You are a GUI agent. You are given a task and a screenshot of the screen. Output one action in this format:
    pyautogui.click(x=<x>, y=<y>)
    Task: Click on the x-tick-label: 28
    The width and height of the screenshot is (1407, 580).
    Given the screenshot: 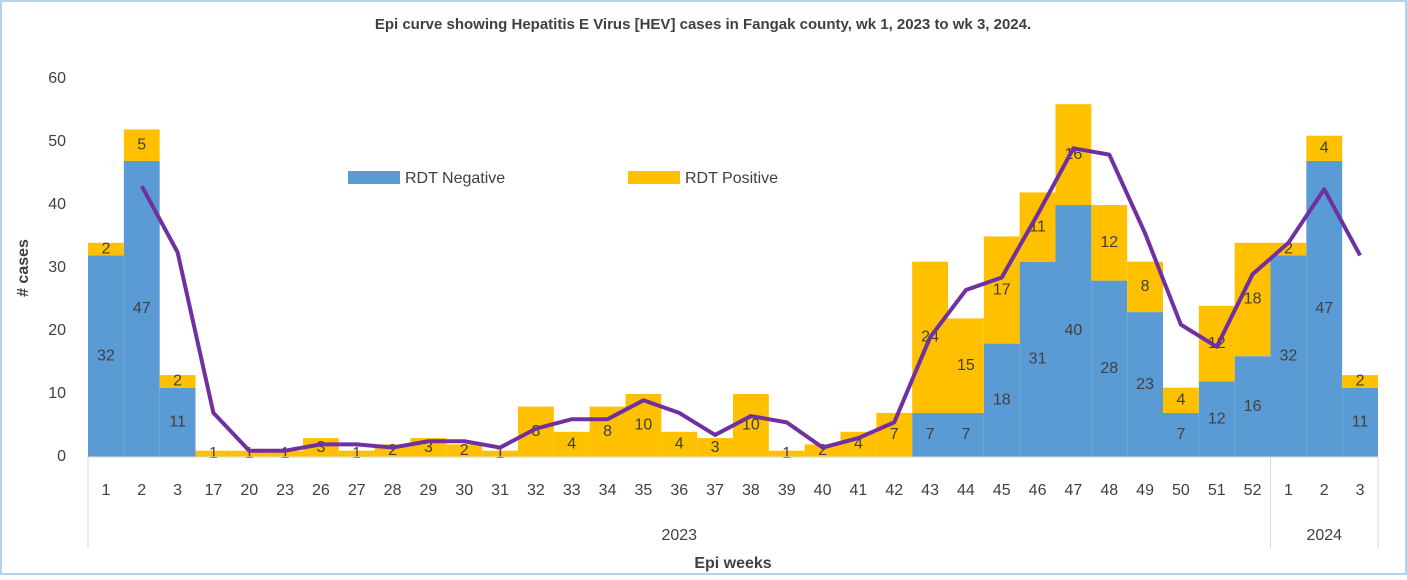 What is the action you would take?
    pyautogui.click(x=393, y=490)
    